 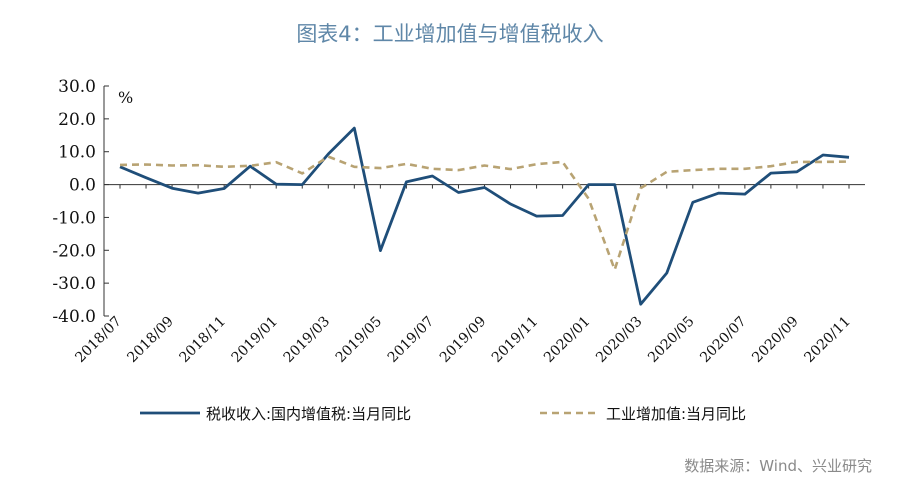 I want to click on y-tick-label: 10.0, so click(x=77, y=153).